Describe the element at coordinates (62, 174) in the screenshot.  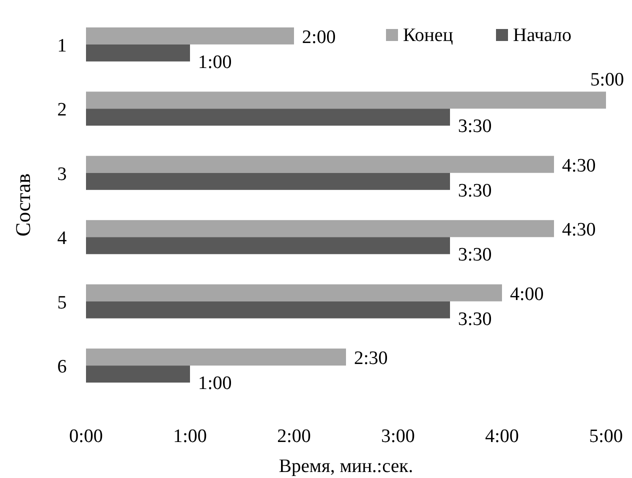
I see `y-tick-label: 3` at that location.